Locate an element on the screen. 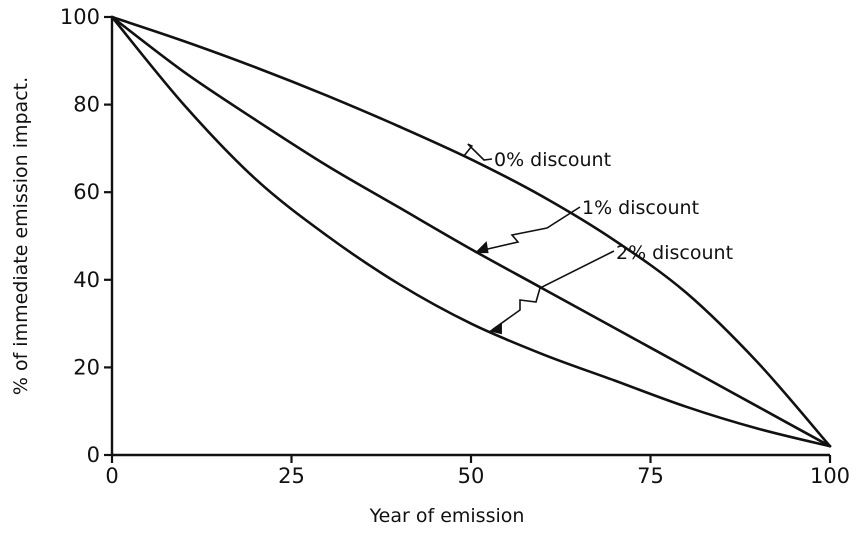 The height and width of the screenshot is (535, 859). y-tick-label: 80 is located at coordinates (86, 105).